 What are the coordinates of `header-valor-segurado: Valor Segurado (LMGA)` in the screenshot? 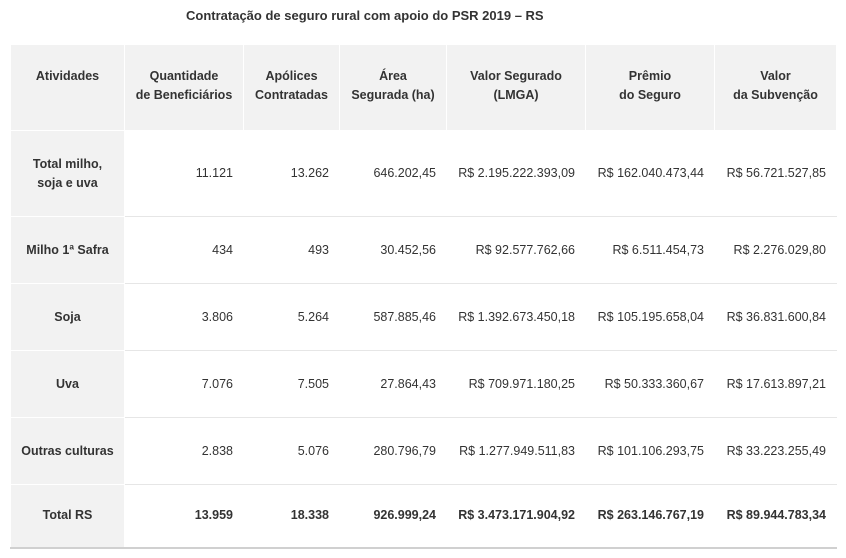 It's located at (516, 87).